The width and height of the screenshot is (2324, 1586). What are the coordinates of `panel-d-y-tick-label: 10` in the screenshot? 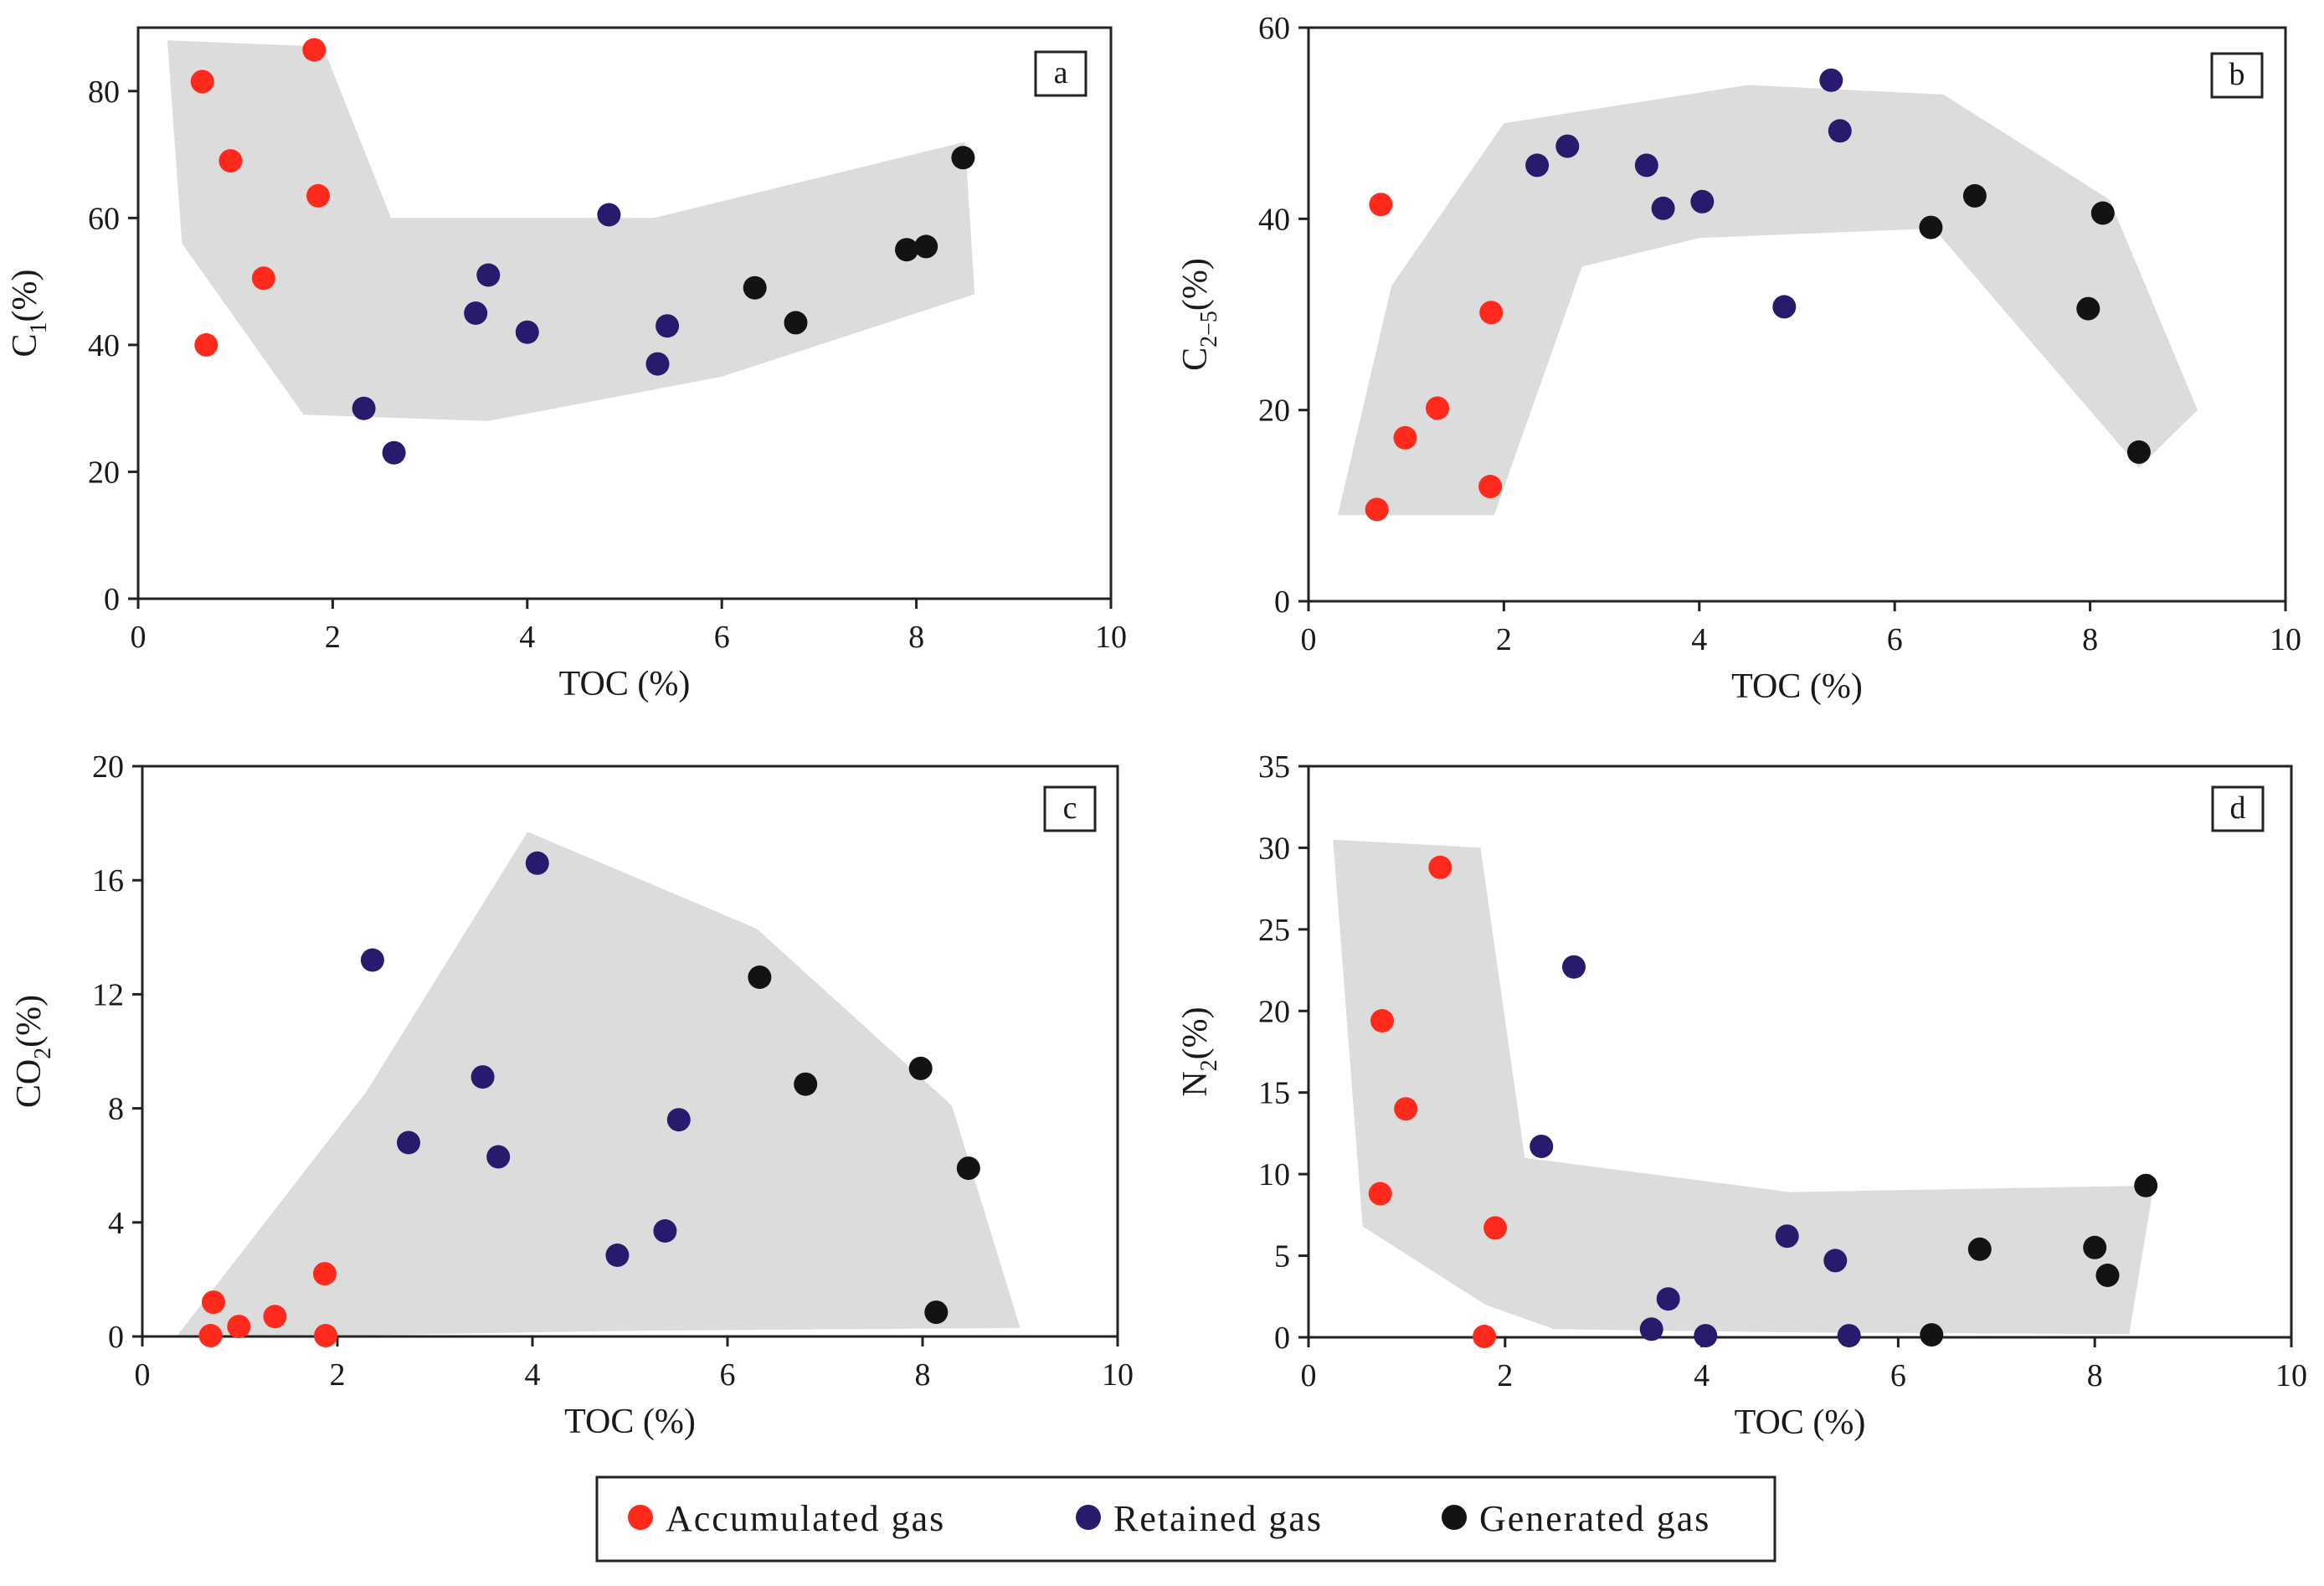 It's located at (1274, 1174).